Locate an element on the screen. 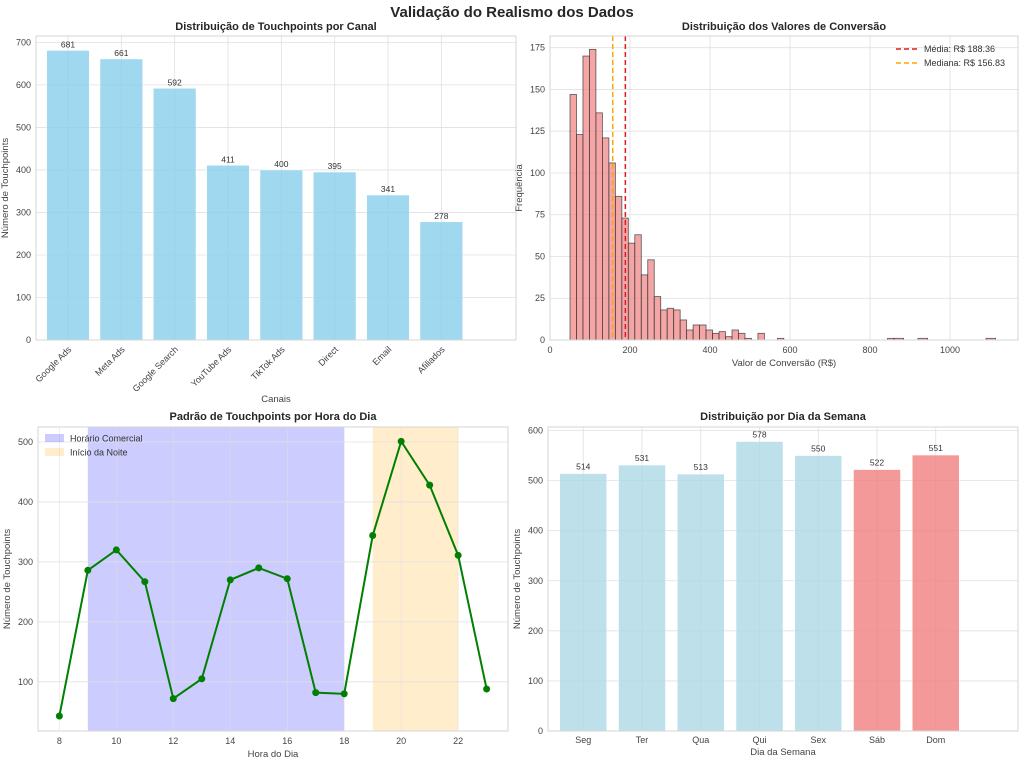 This screenshot has height=761, width=1024. x-tick-label: Meta Ads is located at coordinates (110, 361).